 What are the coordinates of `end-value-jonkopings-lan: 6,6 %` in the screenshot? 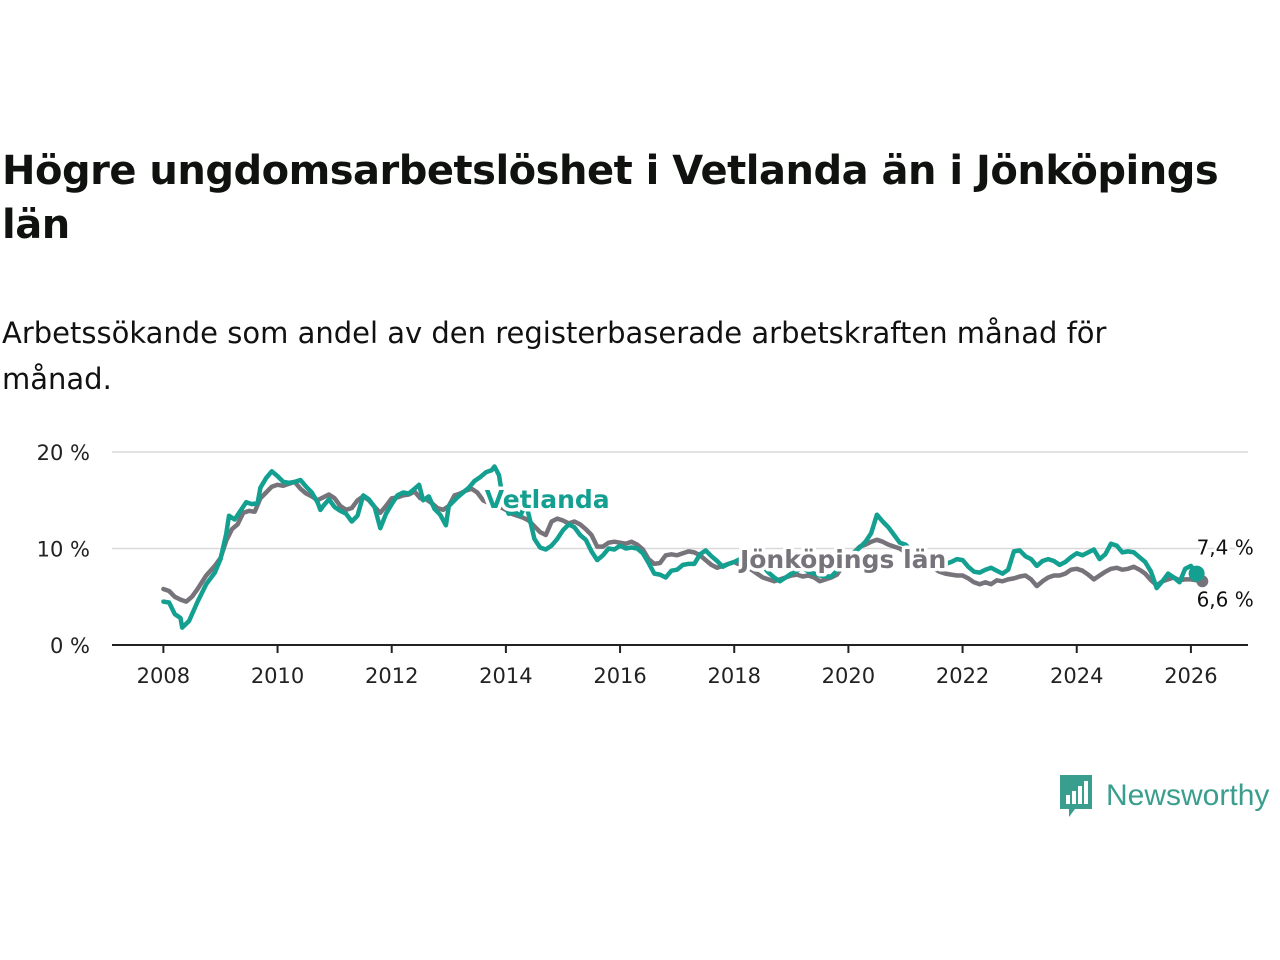 It's located at (1225, 599).